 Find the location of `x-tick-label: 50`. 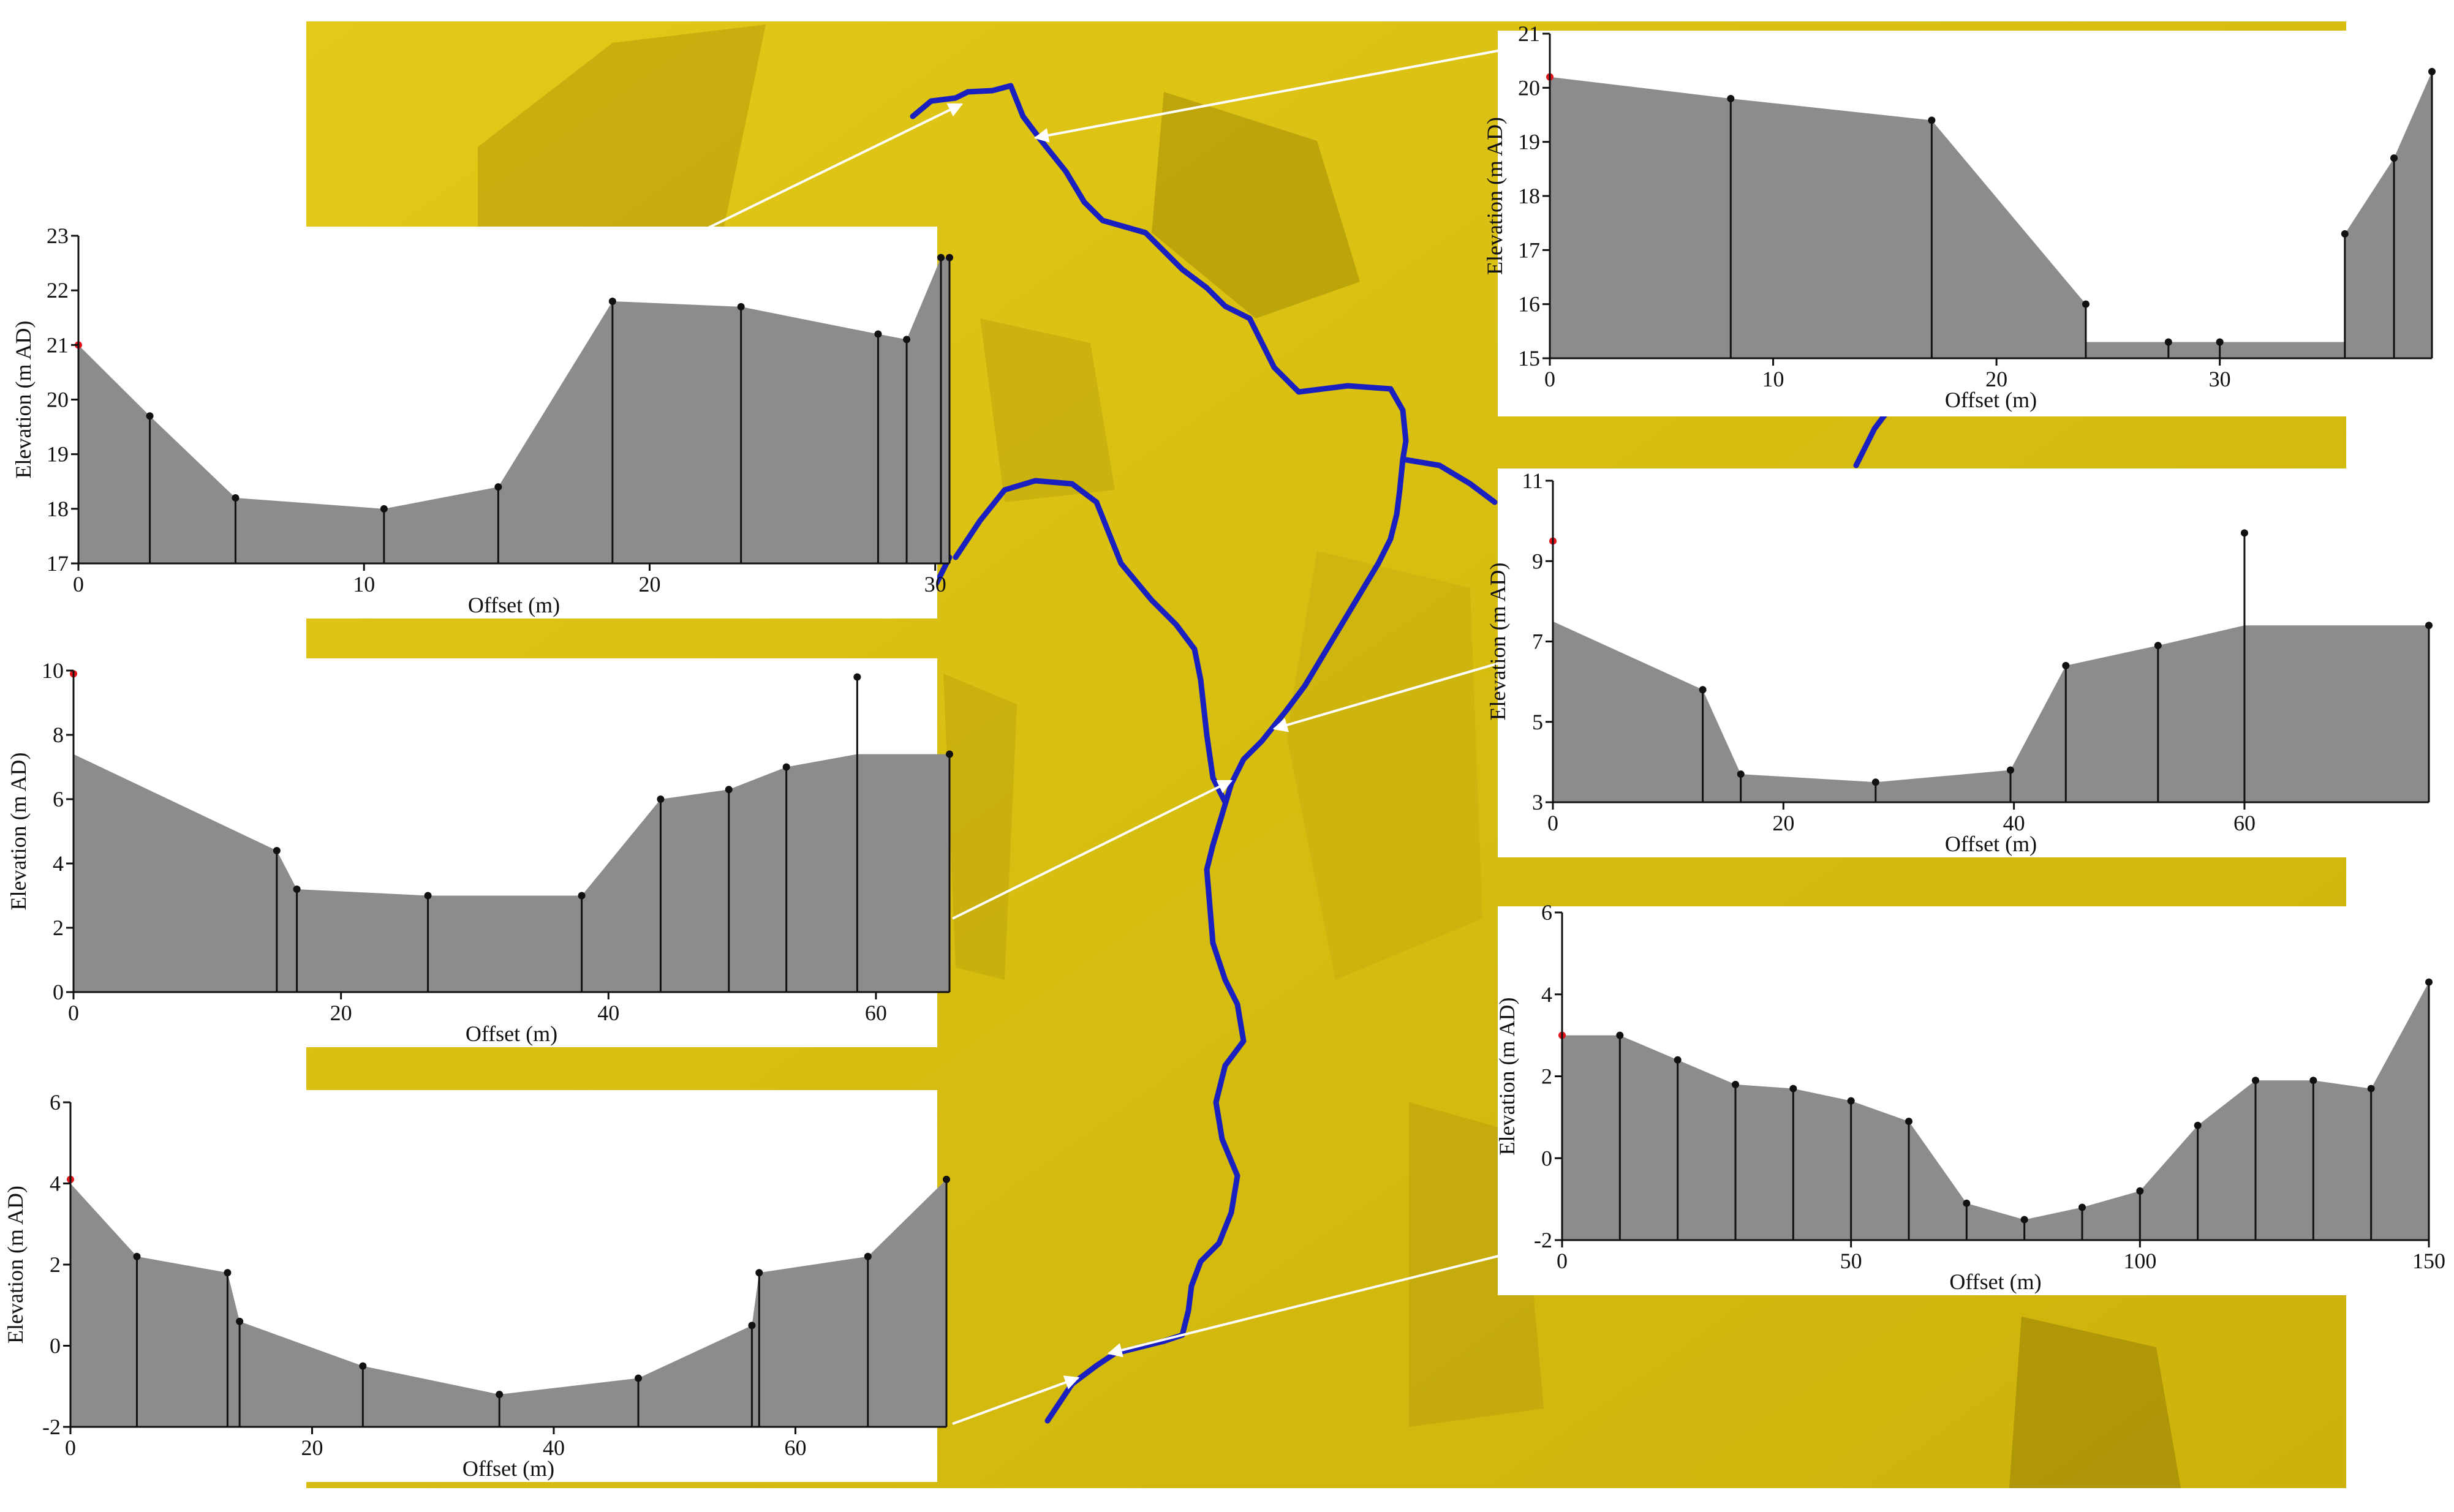

x-tick-label: 50 is located at coordinates (1851, 1261).